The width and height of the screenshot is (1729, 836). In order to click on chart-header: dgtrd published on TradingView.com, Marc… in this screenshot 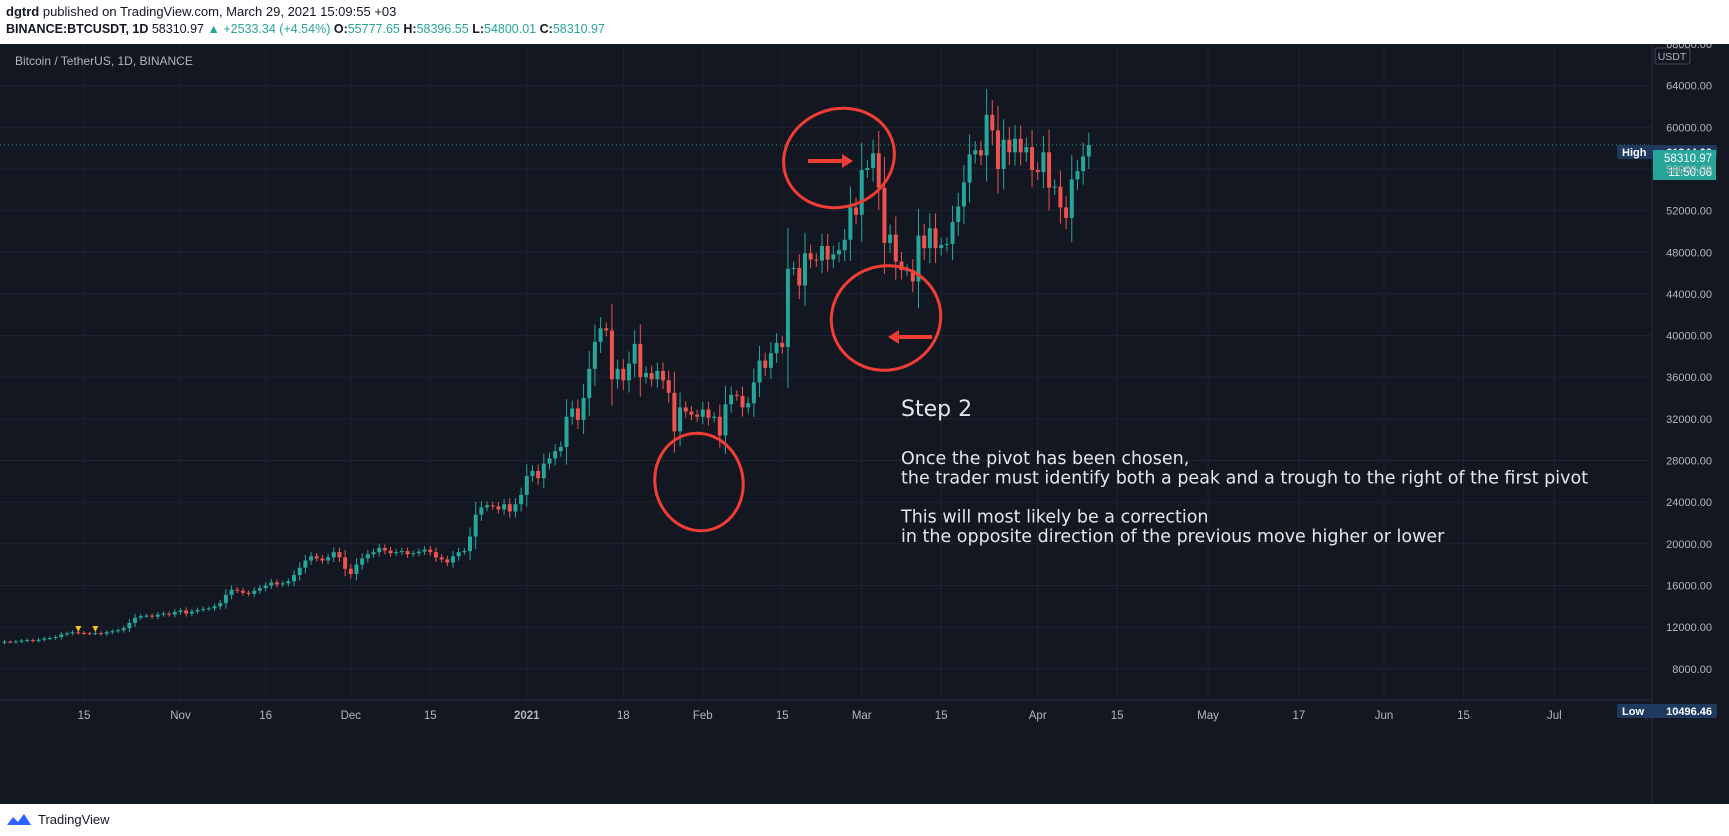, I will do `click(864, 22)`.